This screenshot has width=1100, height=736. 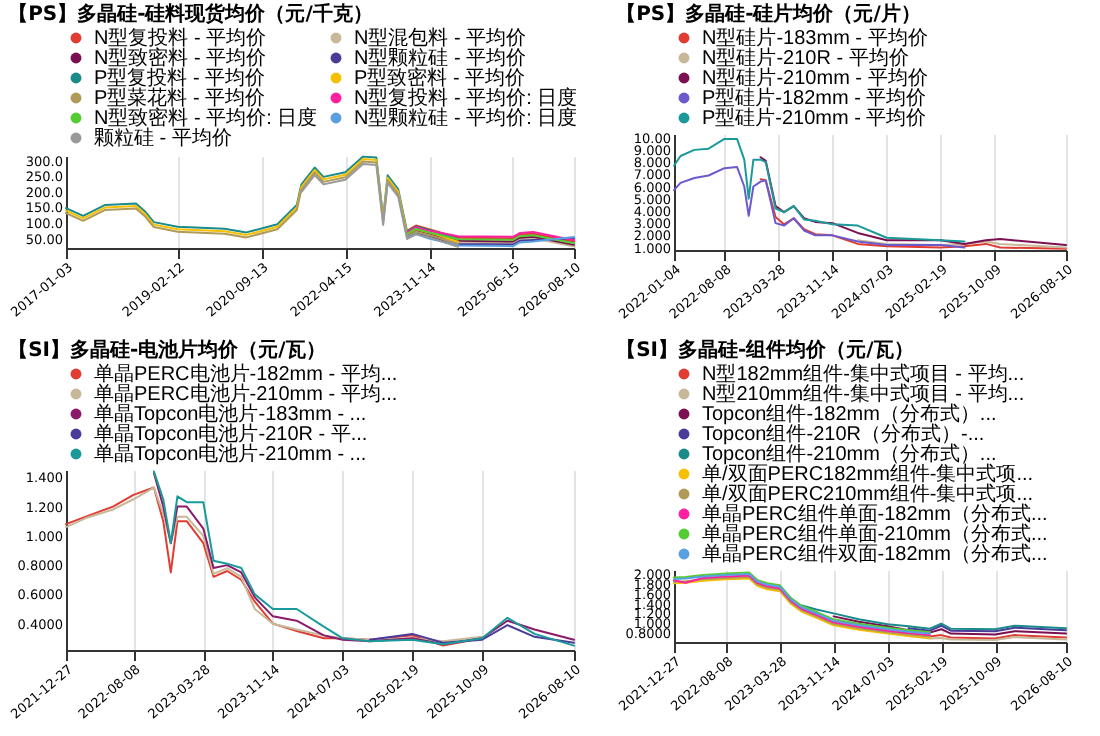 What do you see at coordinates (167, 350) in the screenshot?
I see `chart-title: 【SI】多晶硅-电池片均价（元/瓦）` at bounding box center [167, 350].